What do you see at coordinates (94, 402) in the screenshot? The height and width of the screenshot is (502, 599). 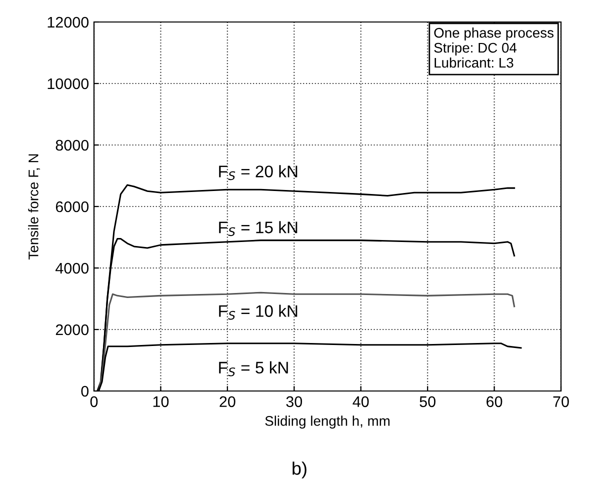 I see `x-tick-label: 0` at bounding box center [94, 402].